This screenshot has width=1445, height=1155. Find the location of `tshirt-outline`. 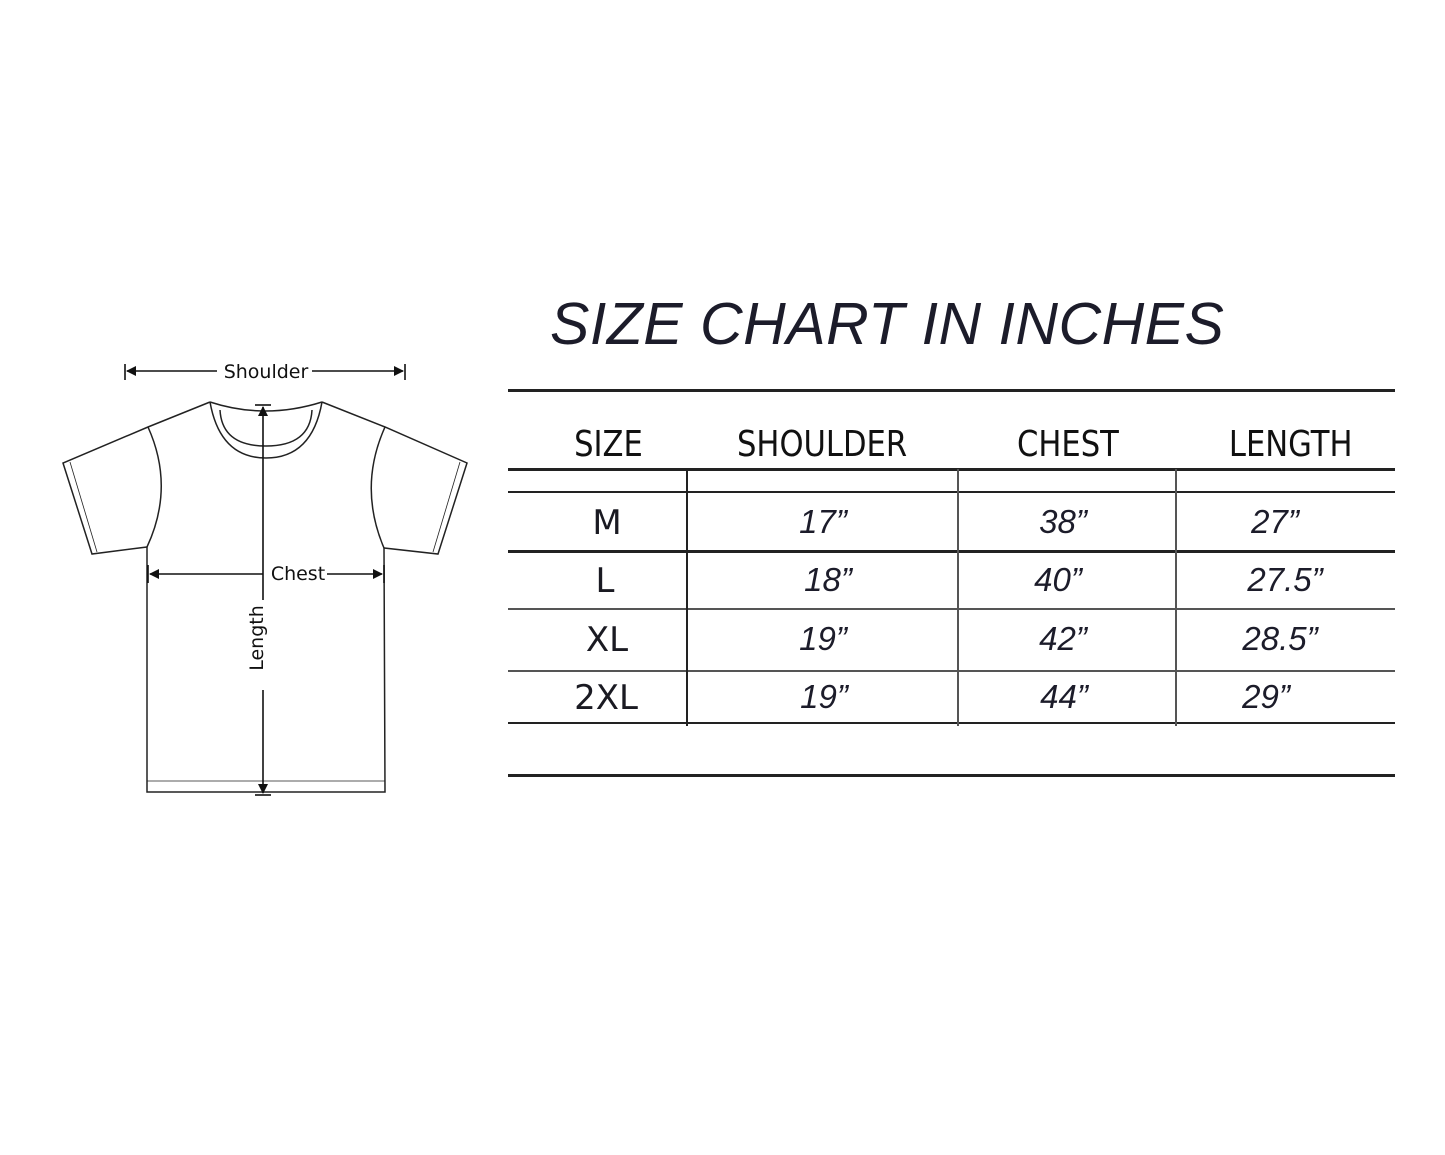

tshirt-outline is located at coordinates (265, 597).